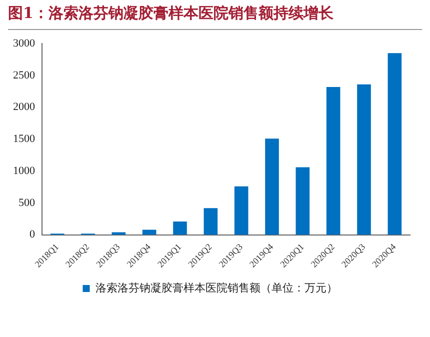 This screenshot has width=430, height=337. I want to click on y-tick-label: 1000, so click(24, 170).